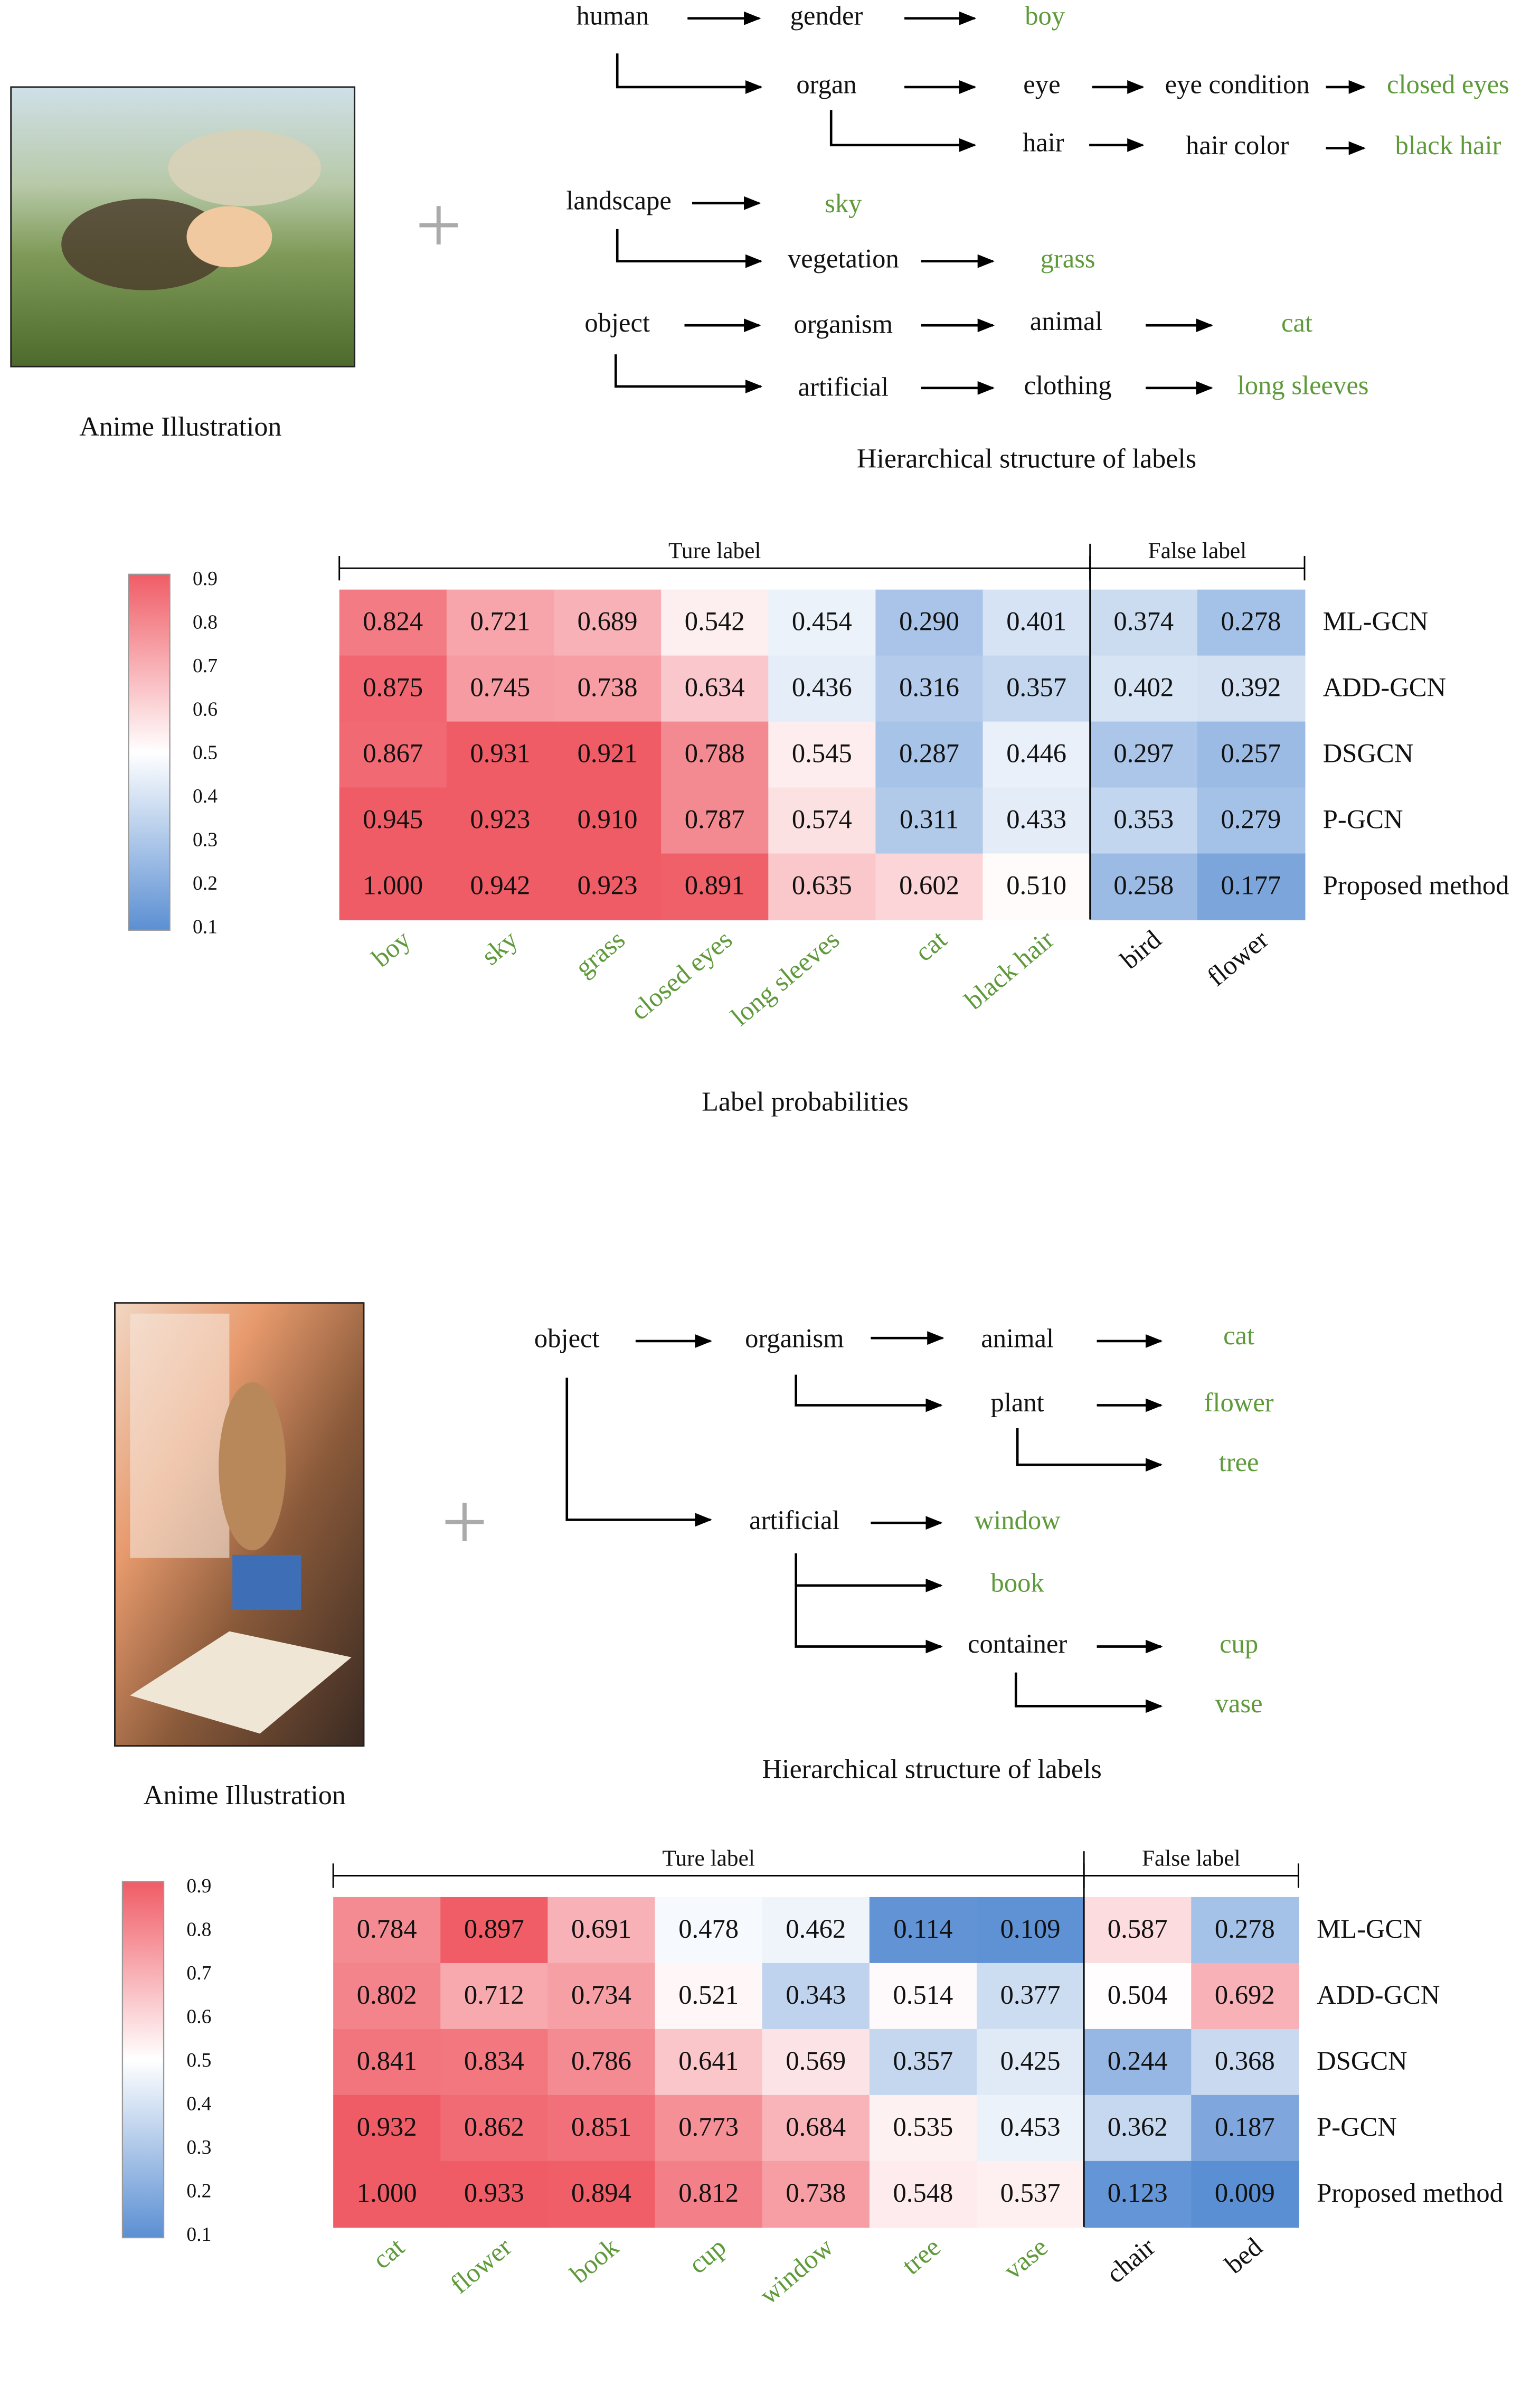 Image resolution: width=1540 pixels, height=2395 pixels. I want to click on label-node: animal, so click(1067, 321).